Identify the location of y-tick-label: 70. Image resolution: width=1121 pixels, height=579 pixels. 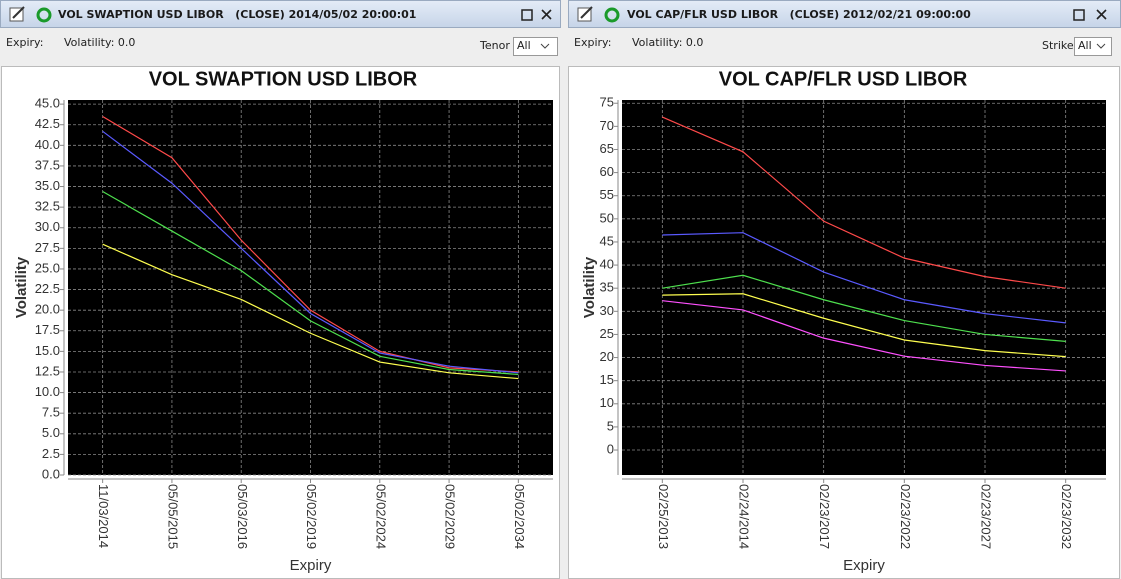
(607, 125).